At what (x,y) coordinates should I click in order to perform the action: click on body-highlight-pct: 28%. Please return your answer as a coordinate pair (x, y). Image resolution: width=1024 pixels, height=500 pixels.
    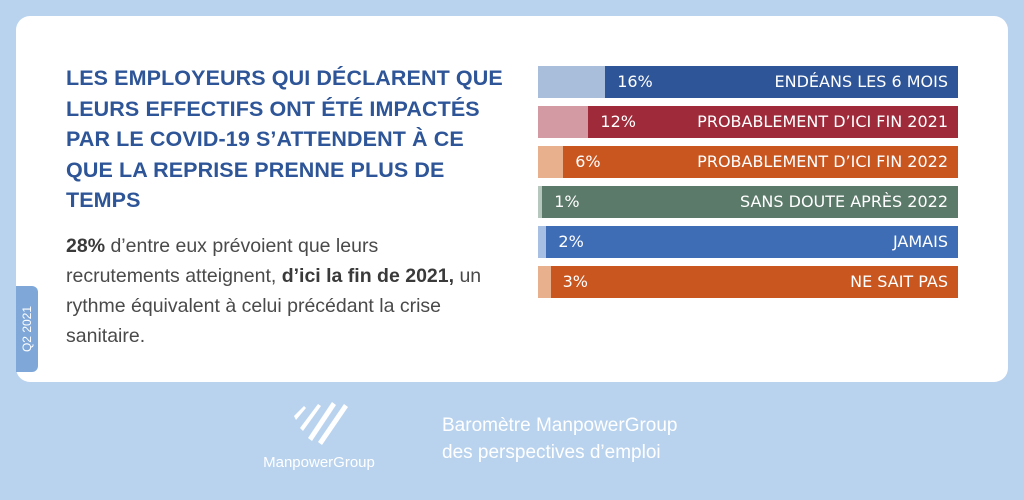
    Looking at the image, I should click on (86, 246).